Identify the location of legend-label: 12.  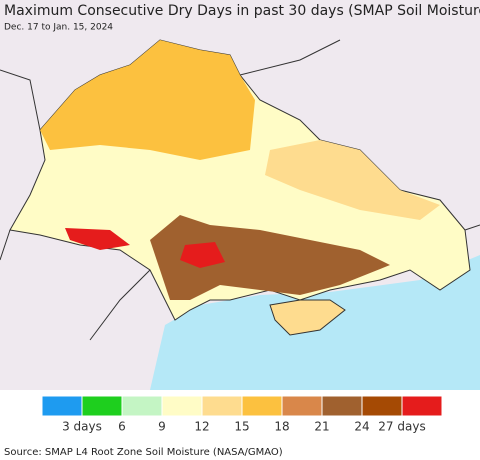
(201, 427).